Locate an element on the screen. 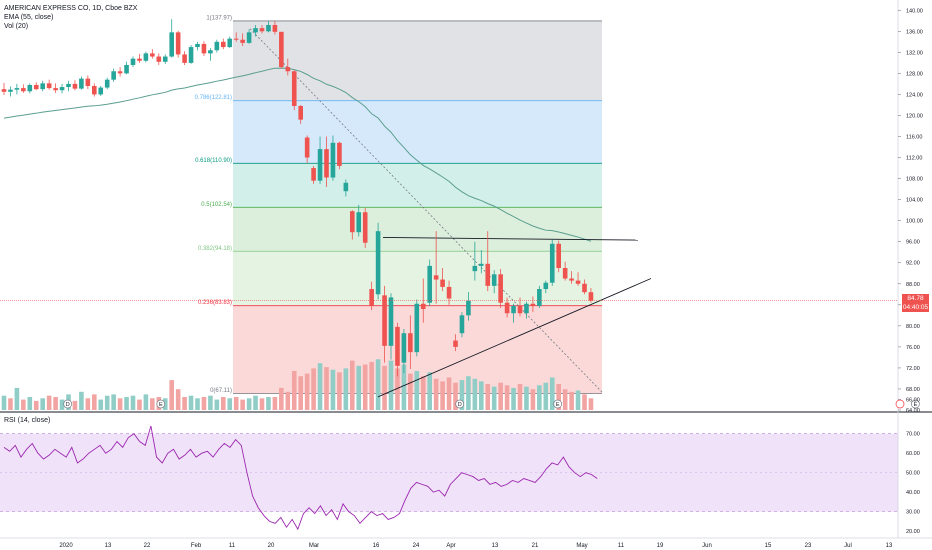 Image resolution: width=932 pixels, height=550 pixels. fib-zone is located at coordinates (417, 132).